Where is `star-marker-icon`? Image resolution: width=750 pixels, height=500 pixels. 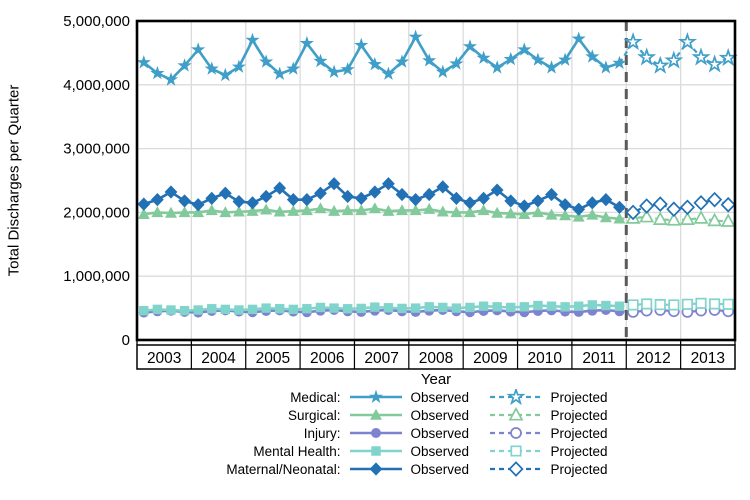 star-marker-icon is located at coordinates (516, 397).